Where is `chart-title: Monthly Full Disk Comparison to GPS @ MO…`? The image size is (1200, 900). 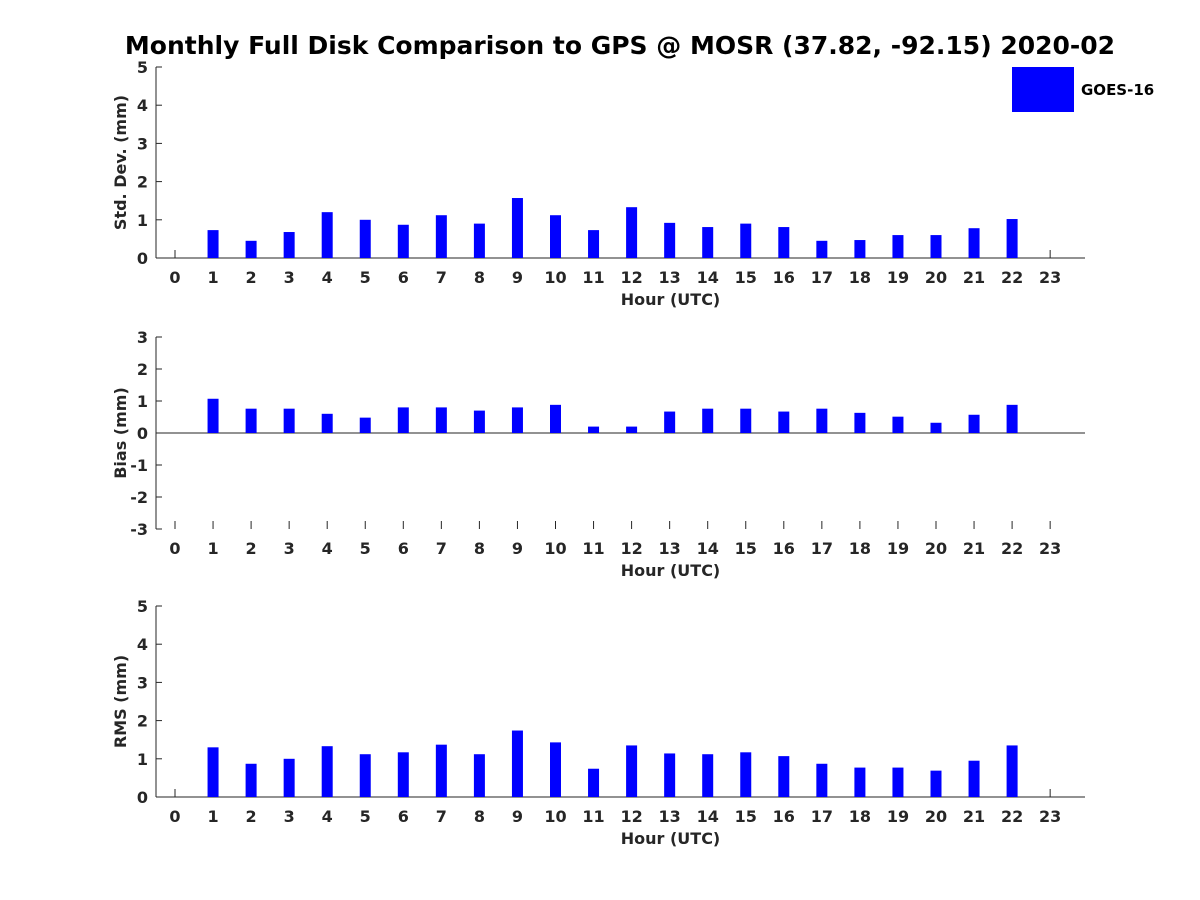 chart-title: Monthly Full Disk Comparison to GPS @ MO… is located at coordinates (620, 45).